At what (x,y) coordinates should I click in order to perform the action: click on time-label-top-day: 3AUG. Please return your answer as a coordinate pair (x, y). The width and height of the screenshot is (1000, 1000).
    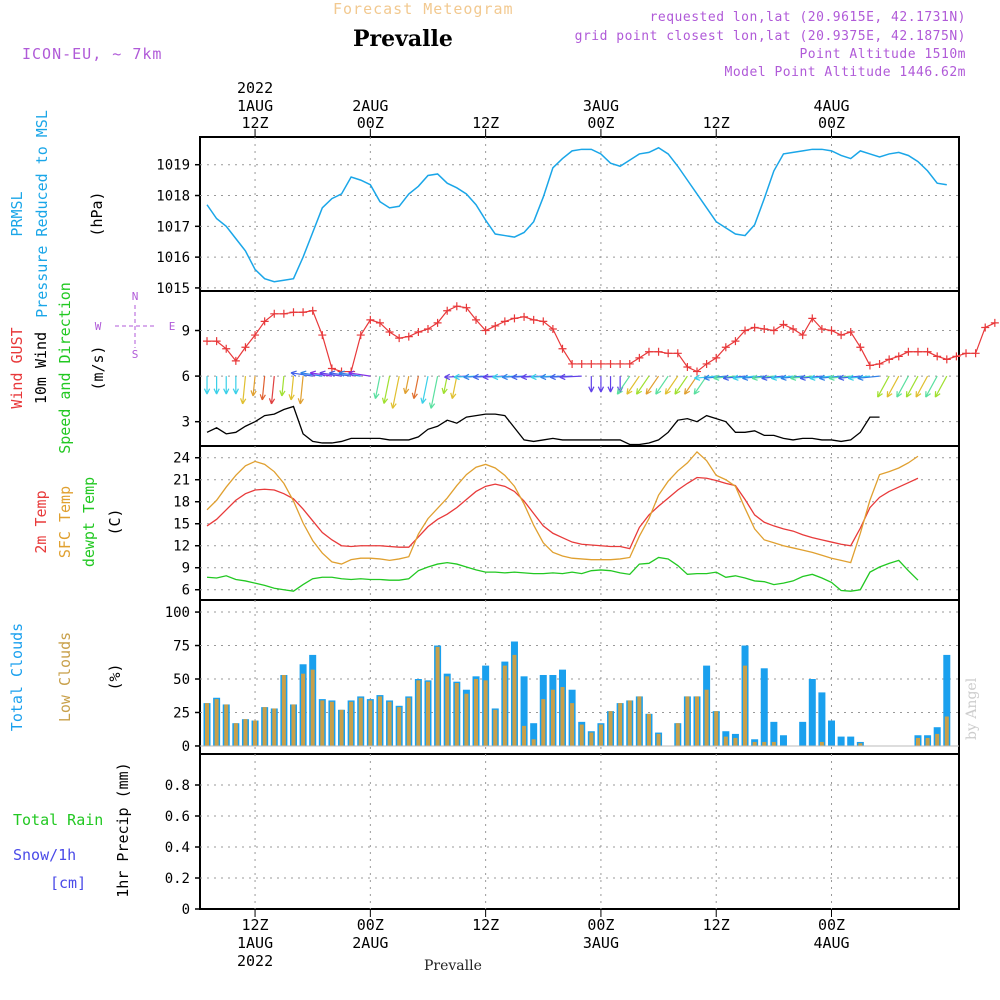
    Looking at the image, I should click on (601, 106).